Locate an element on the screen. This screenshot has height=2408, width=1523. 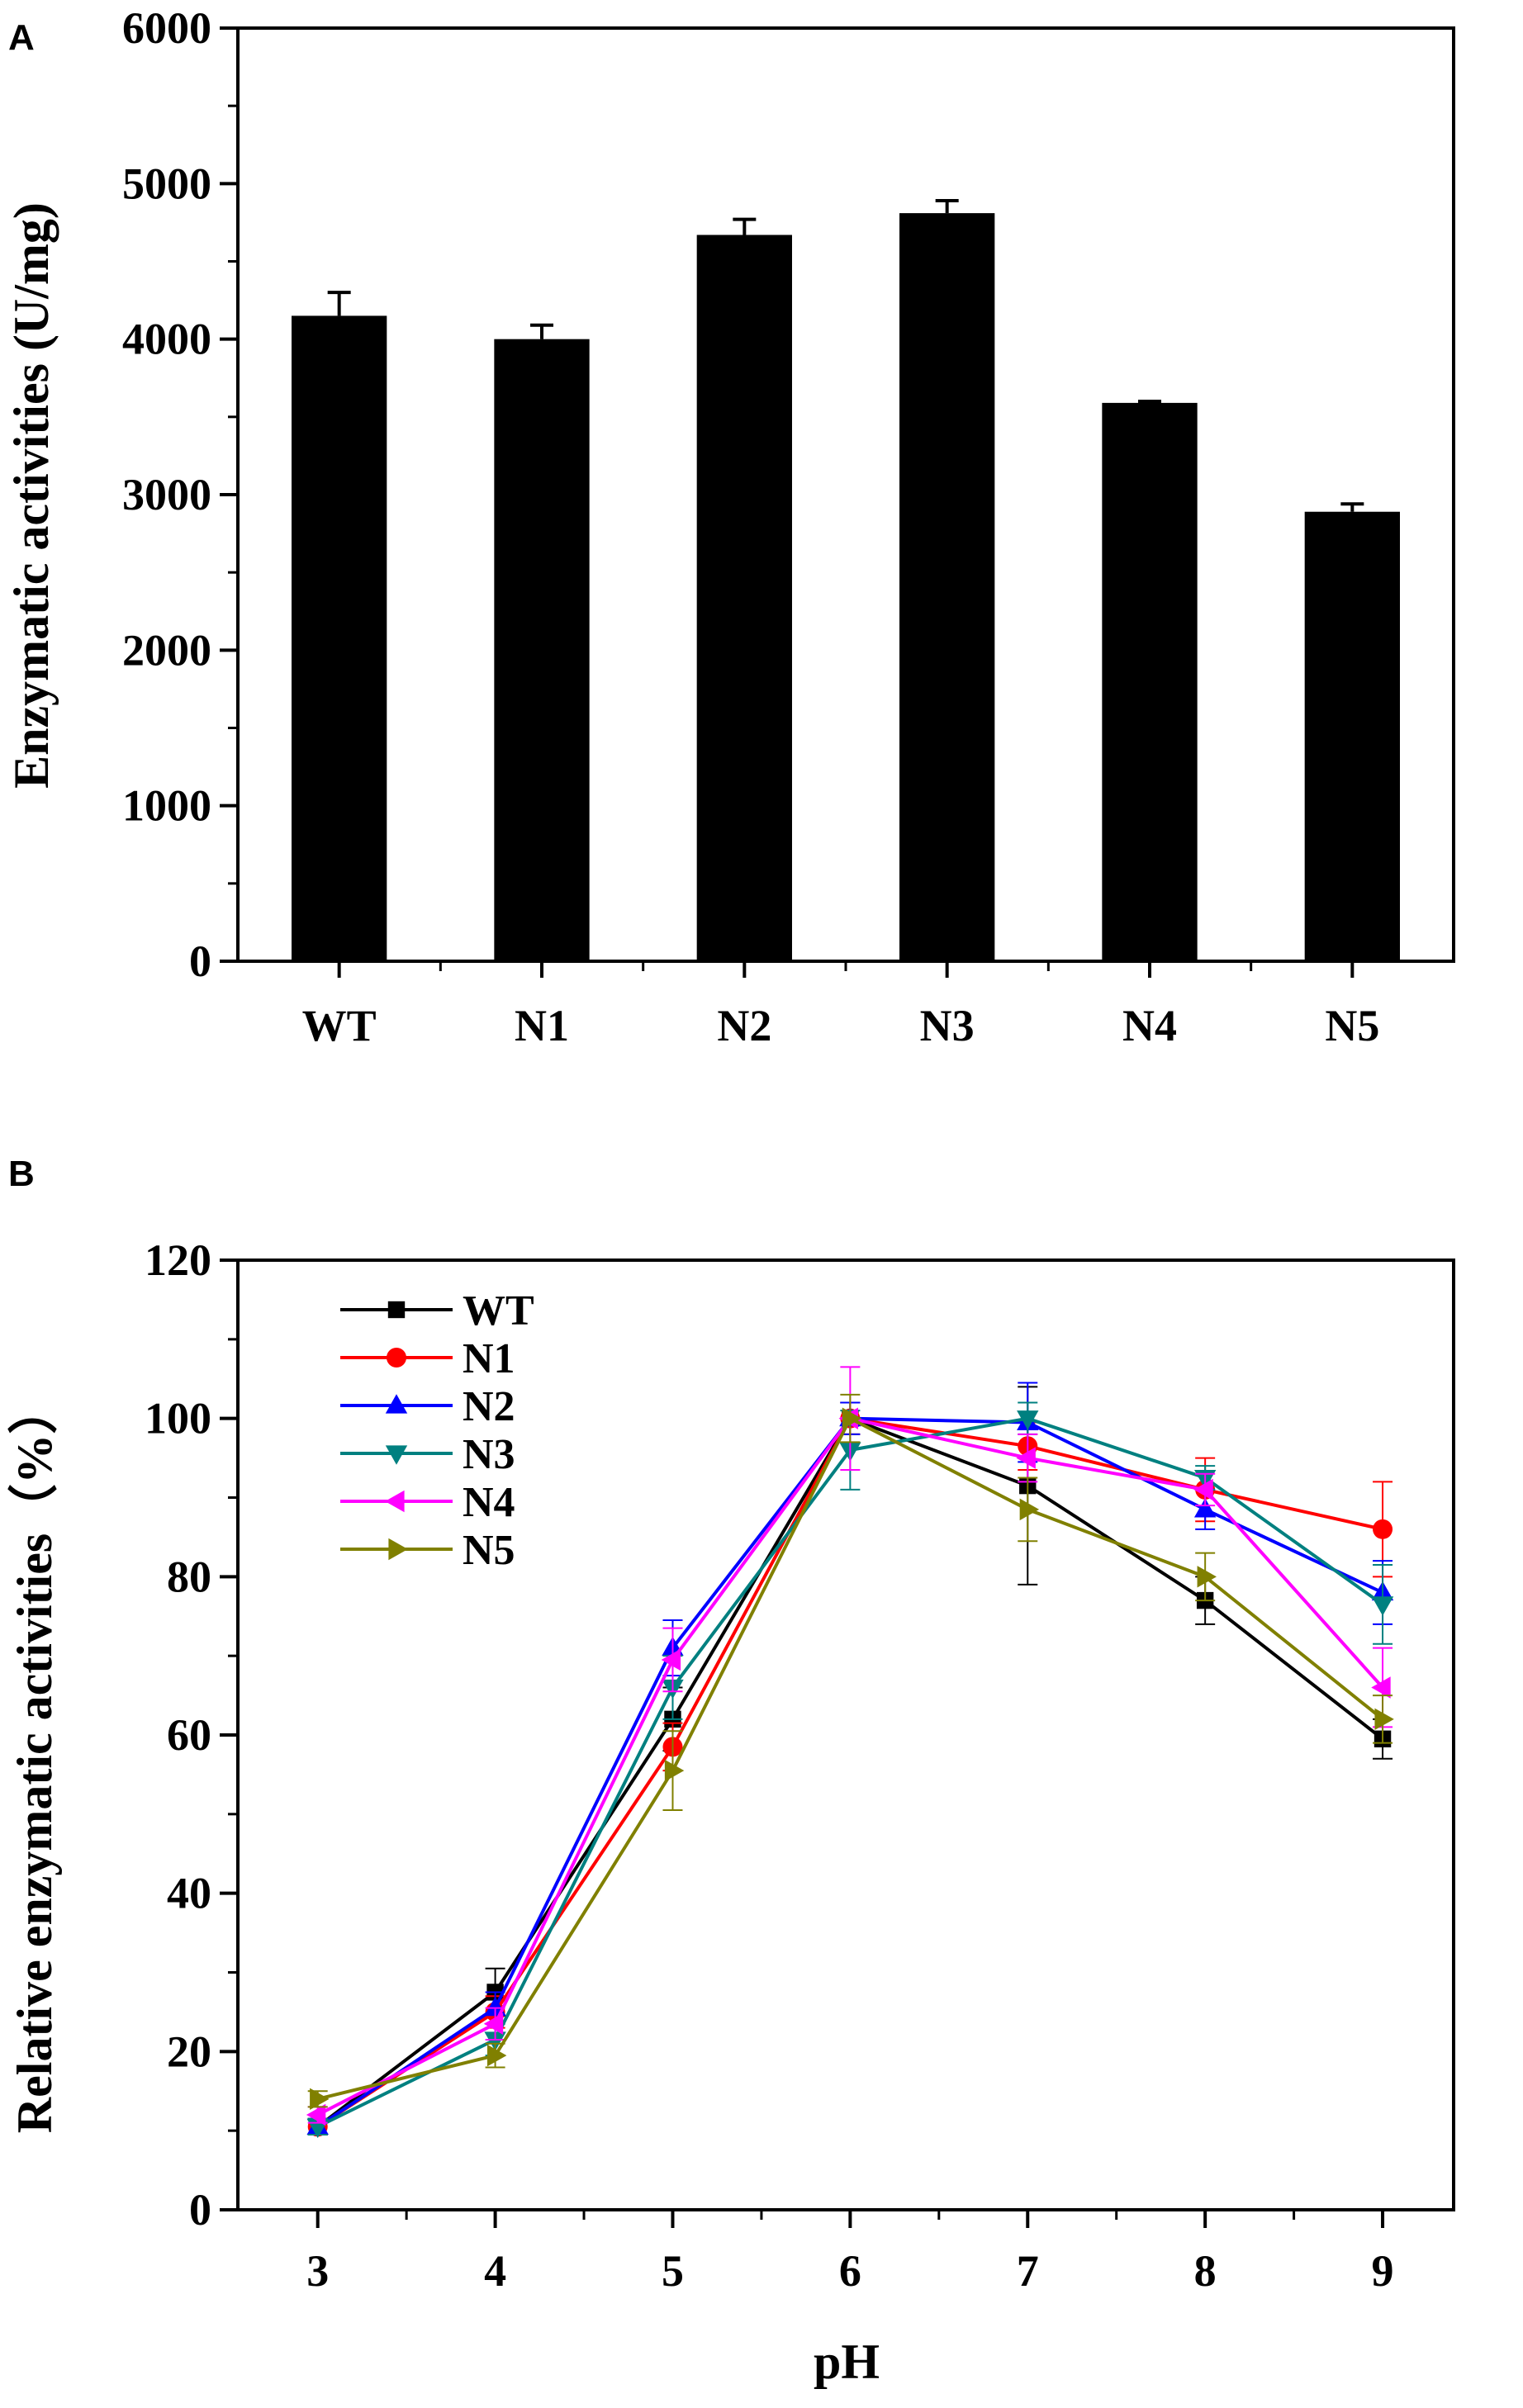
panel-a-y-tick-label: 5000 is located at coordinates (166, 184).